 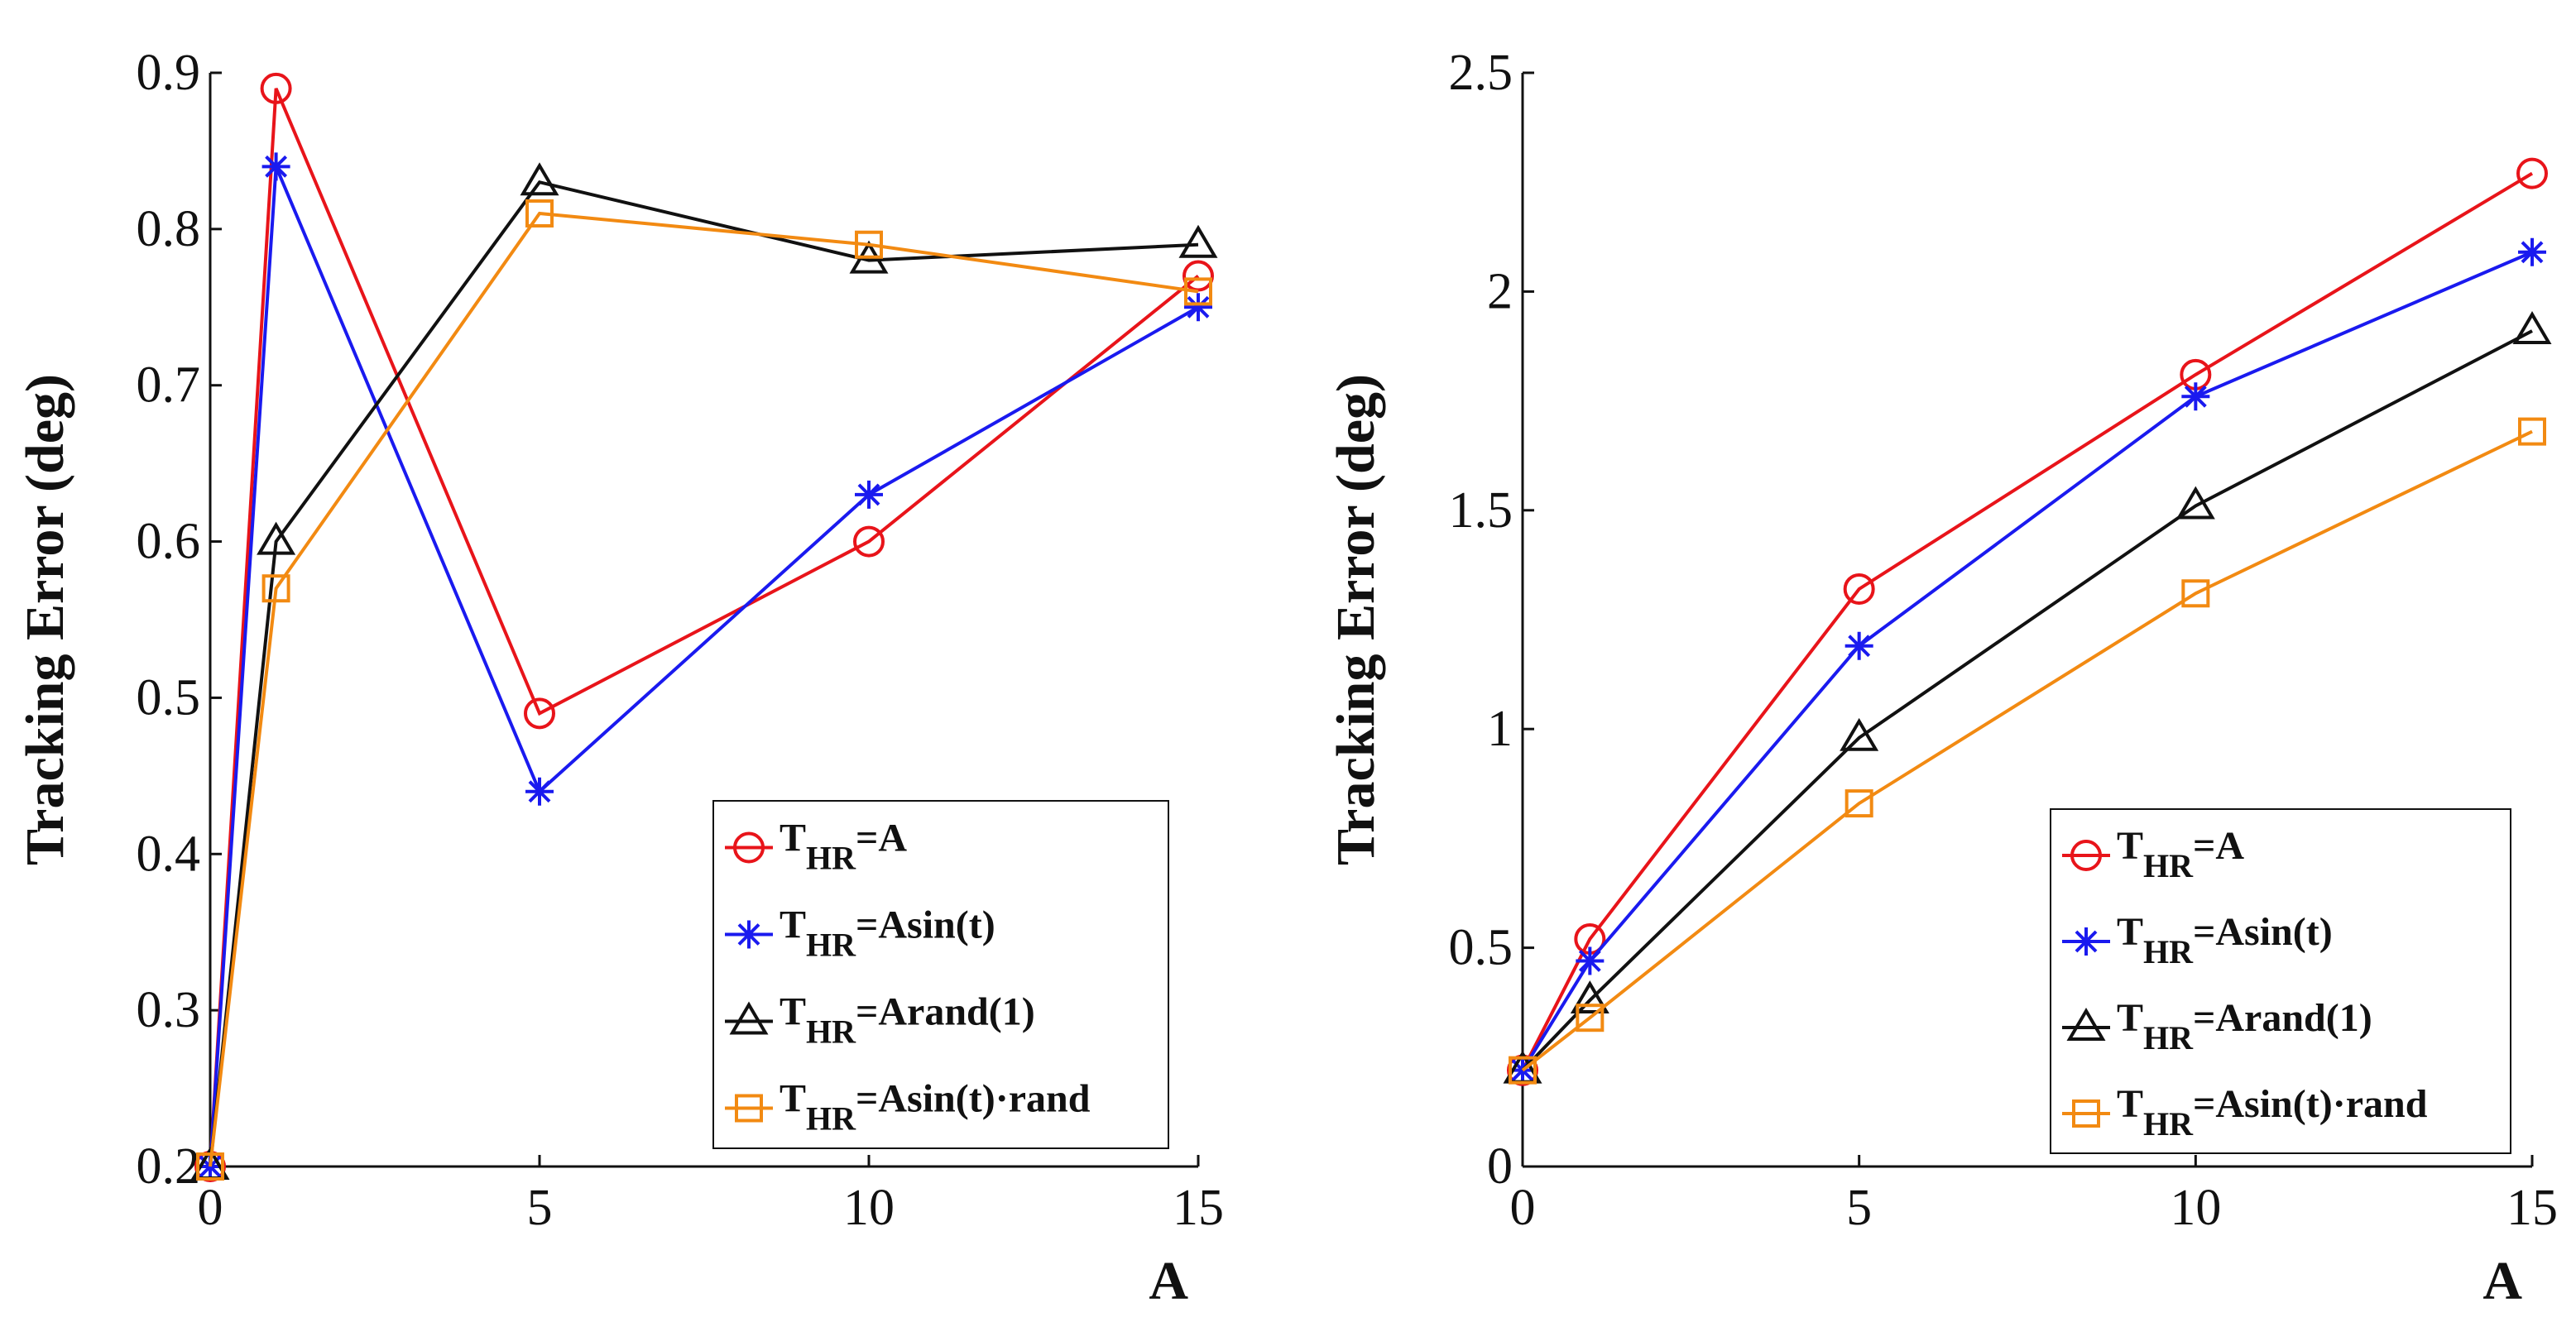 I want to click on y-tick-label: 0.7, so click(x=169, y=385).